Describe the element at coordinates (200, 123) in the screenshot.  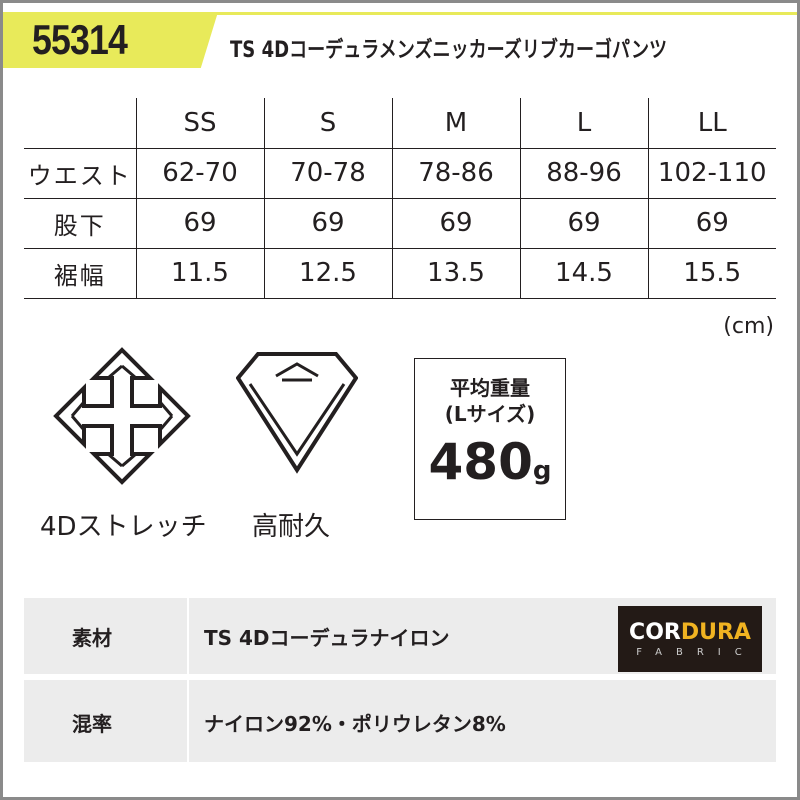
I see `col-header: SS` at that location.